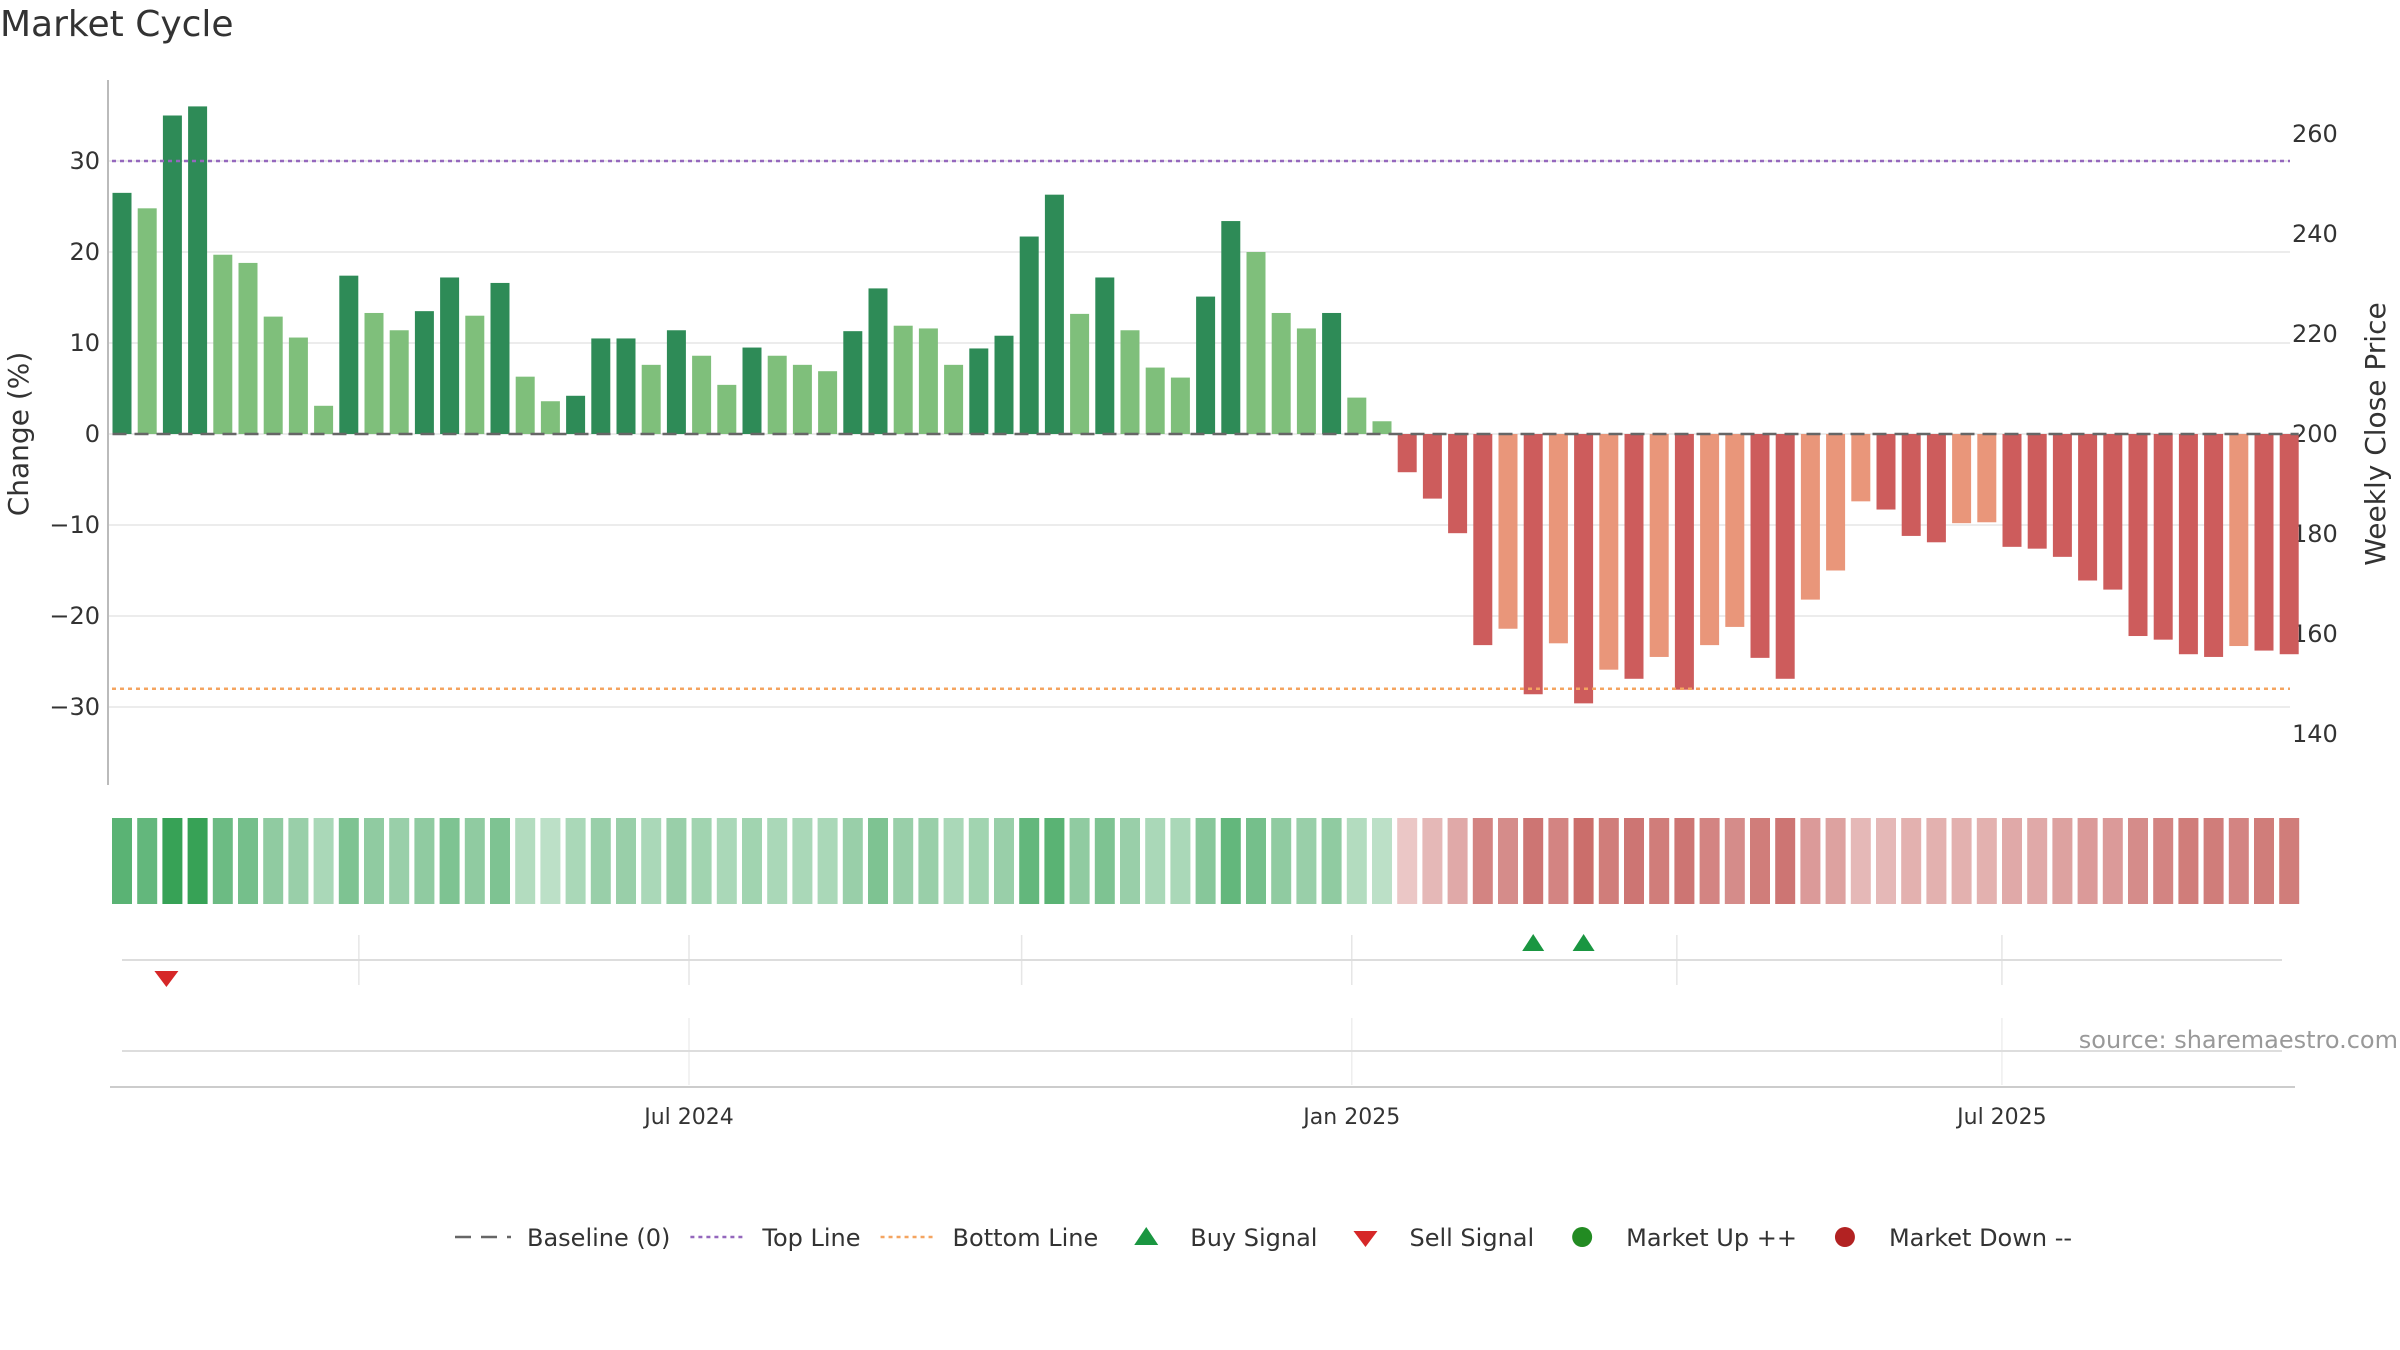 This screenshot has height=1350, width=2400. Describe the element at coordinates (1583, 942) in the screenshot. I see `buy-signal-marker` at that location.